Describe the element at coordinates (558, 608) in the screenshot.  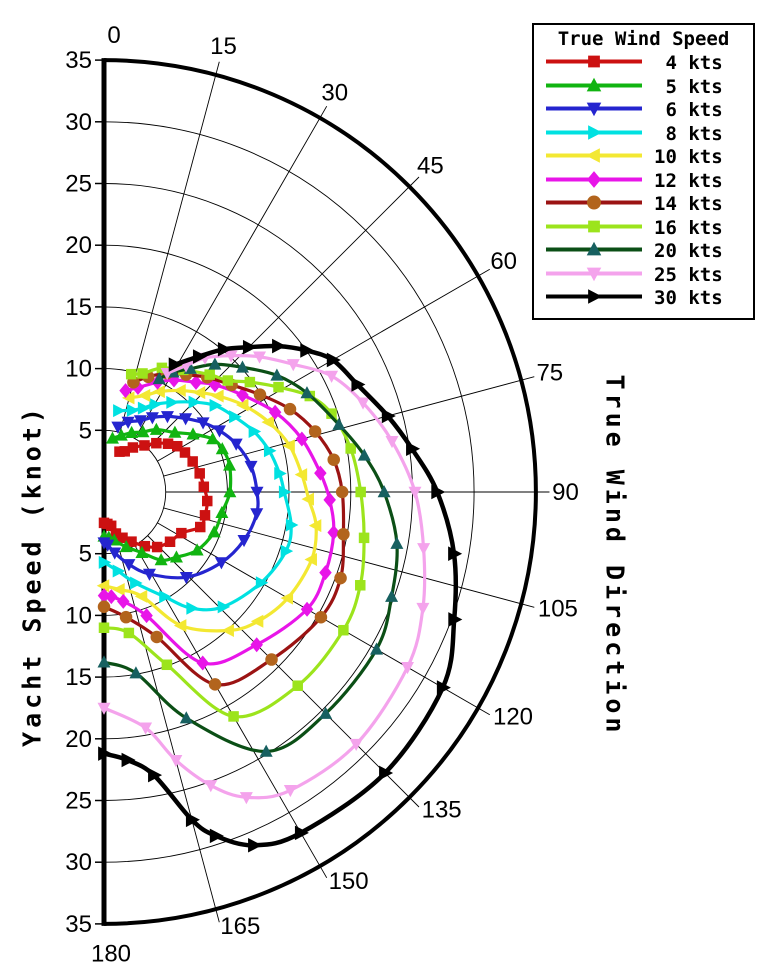
I see `angular-tick-label: 105` at that location.